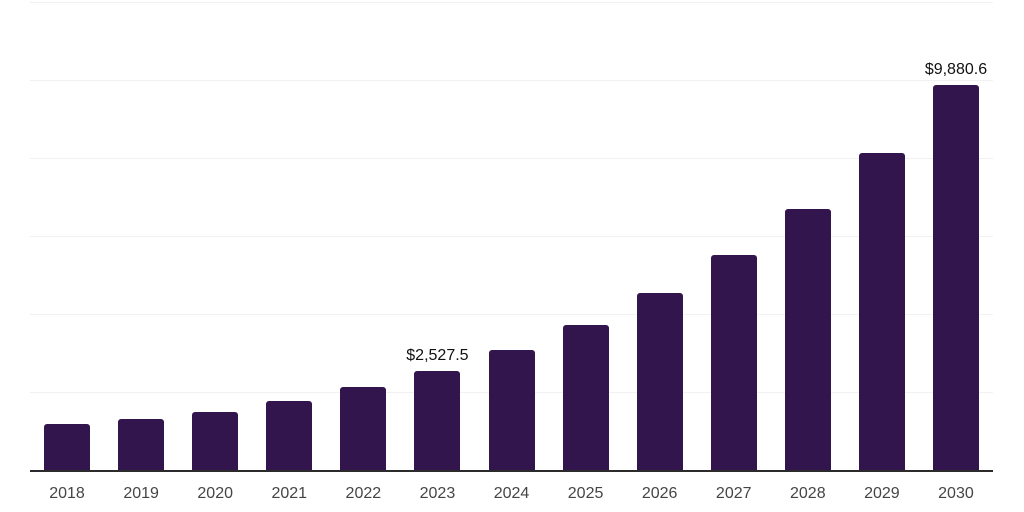 The image size is (1024, 512). What do you see at coordinates (363, 493) in the screenshot?
I see `x-tick-label-2022: 2022` at bounding box center [363, 493].